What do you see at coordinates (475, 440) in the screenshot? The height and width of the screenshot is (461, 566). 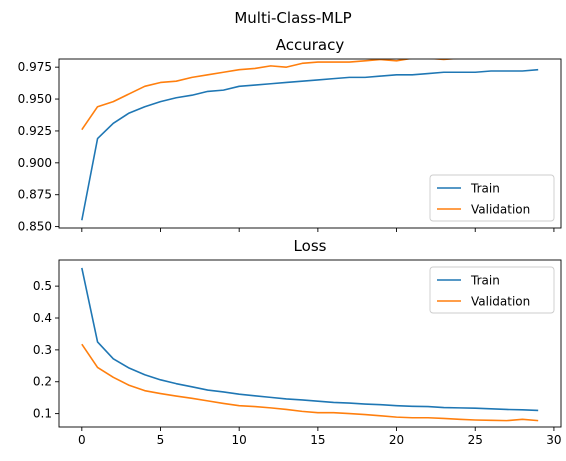 I see `loss-xtick-label: 25` at bounding box center [475, 440].